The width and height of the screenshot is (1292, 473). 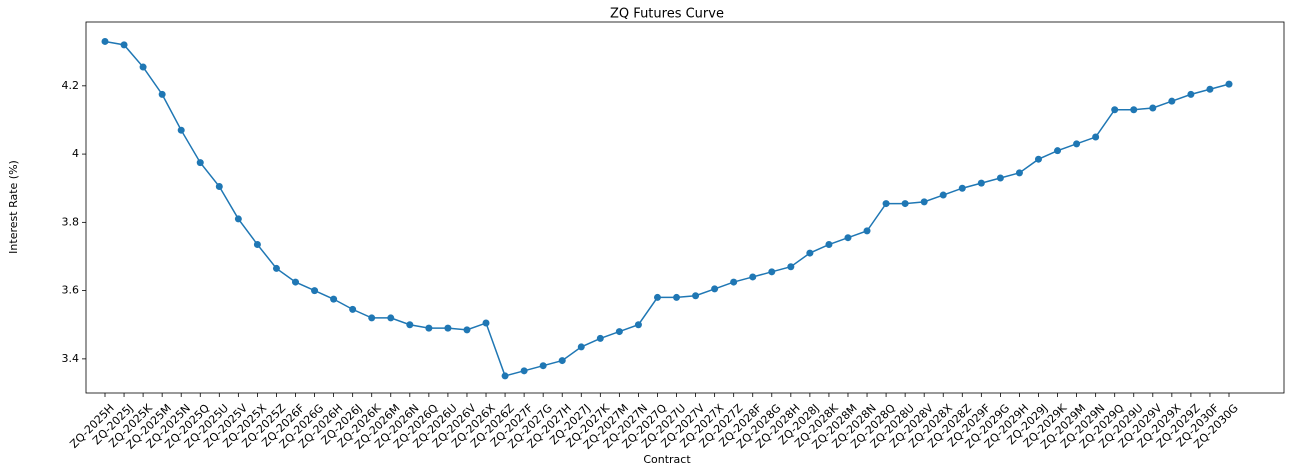 I want to click on chart-title: ZQ Futures Curve, so click(x=667, y=14).